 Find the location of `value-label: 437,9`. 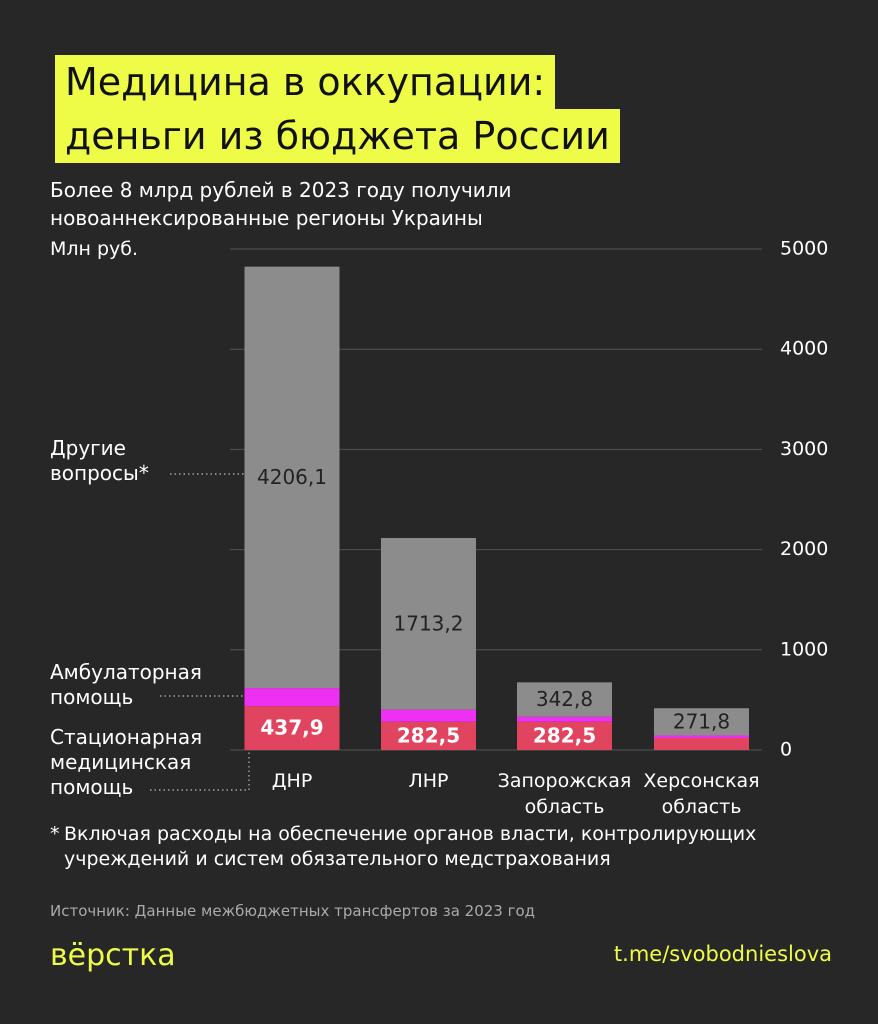

value-label: 437,9 is located at coordinates (291, 728).